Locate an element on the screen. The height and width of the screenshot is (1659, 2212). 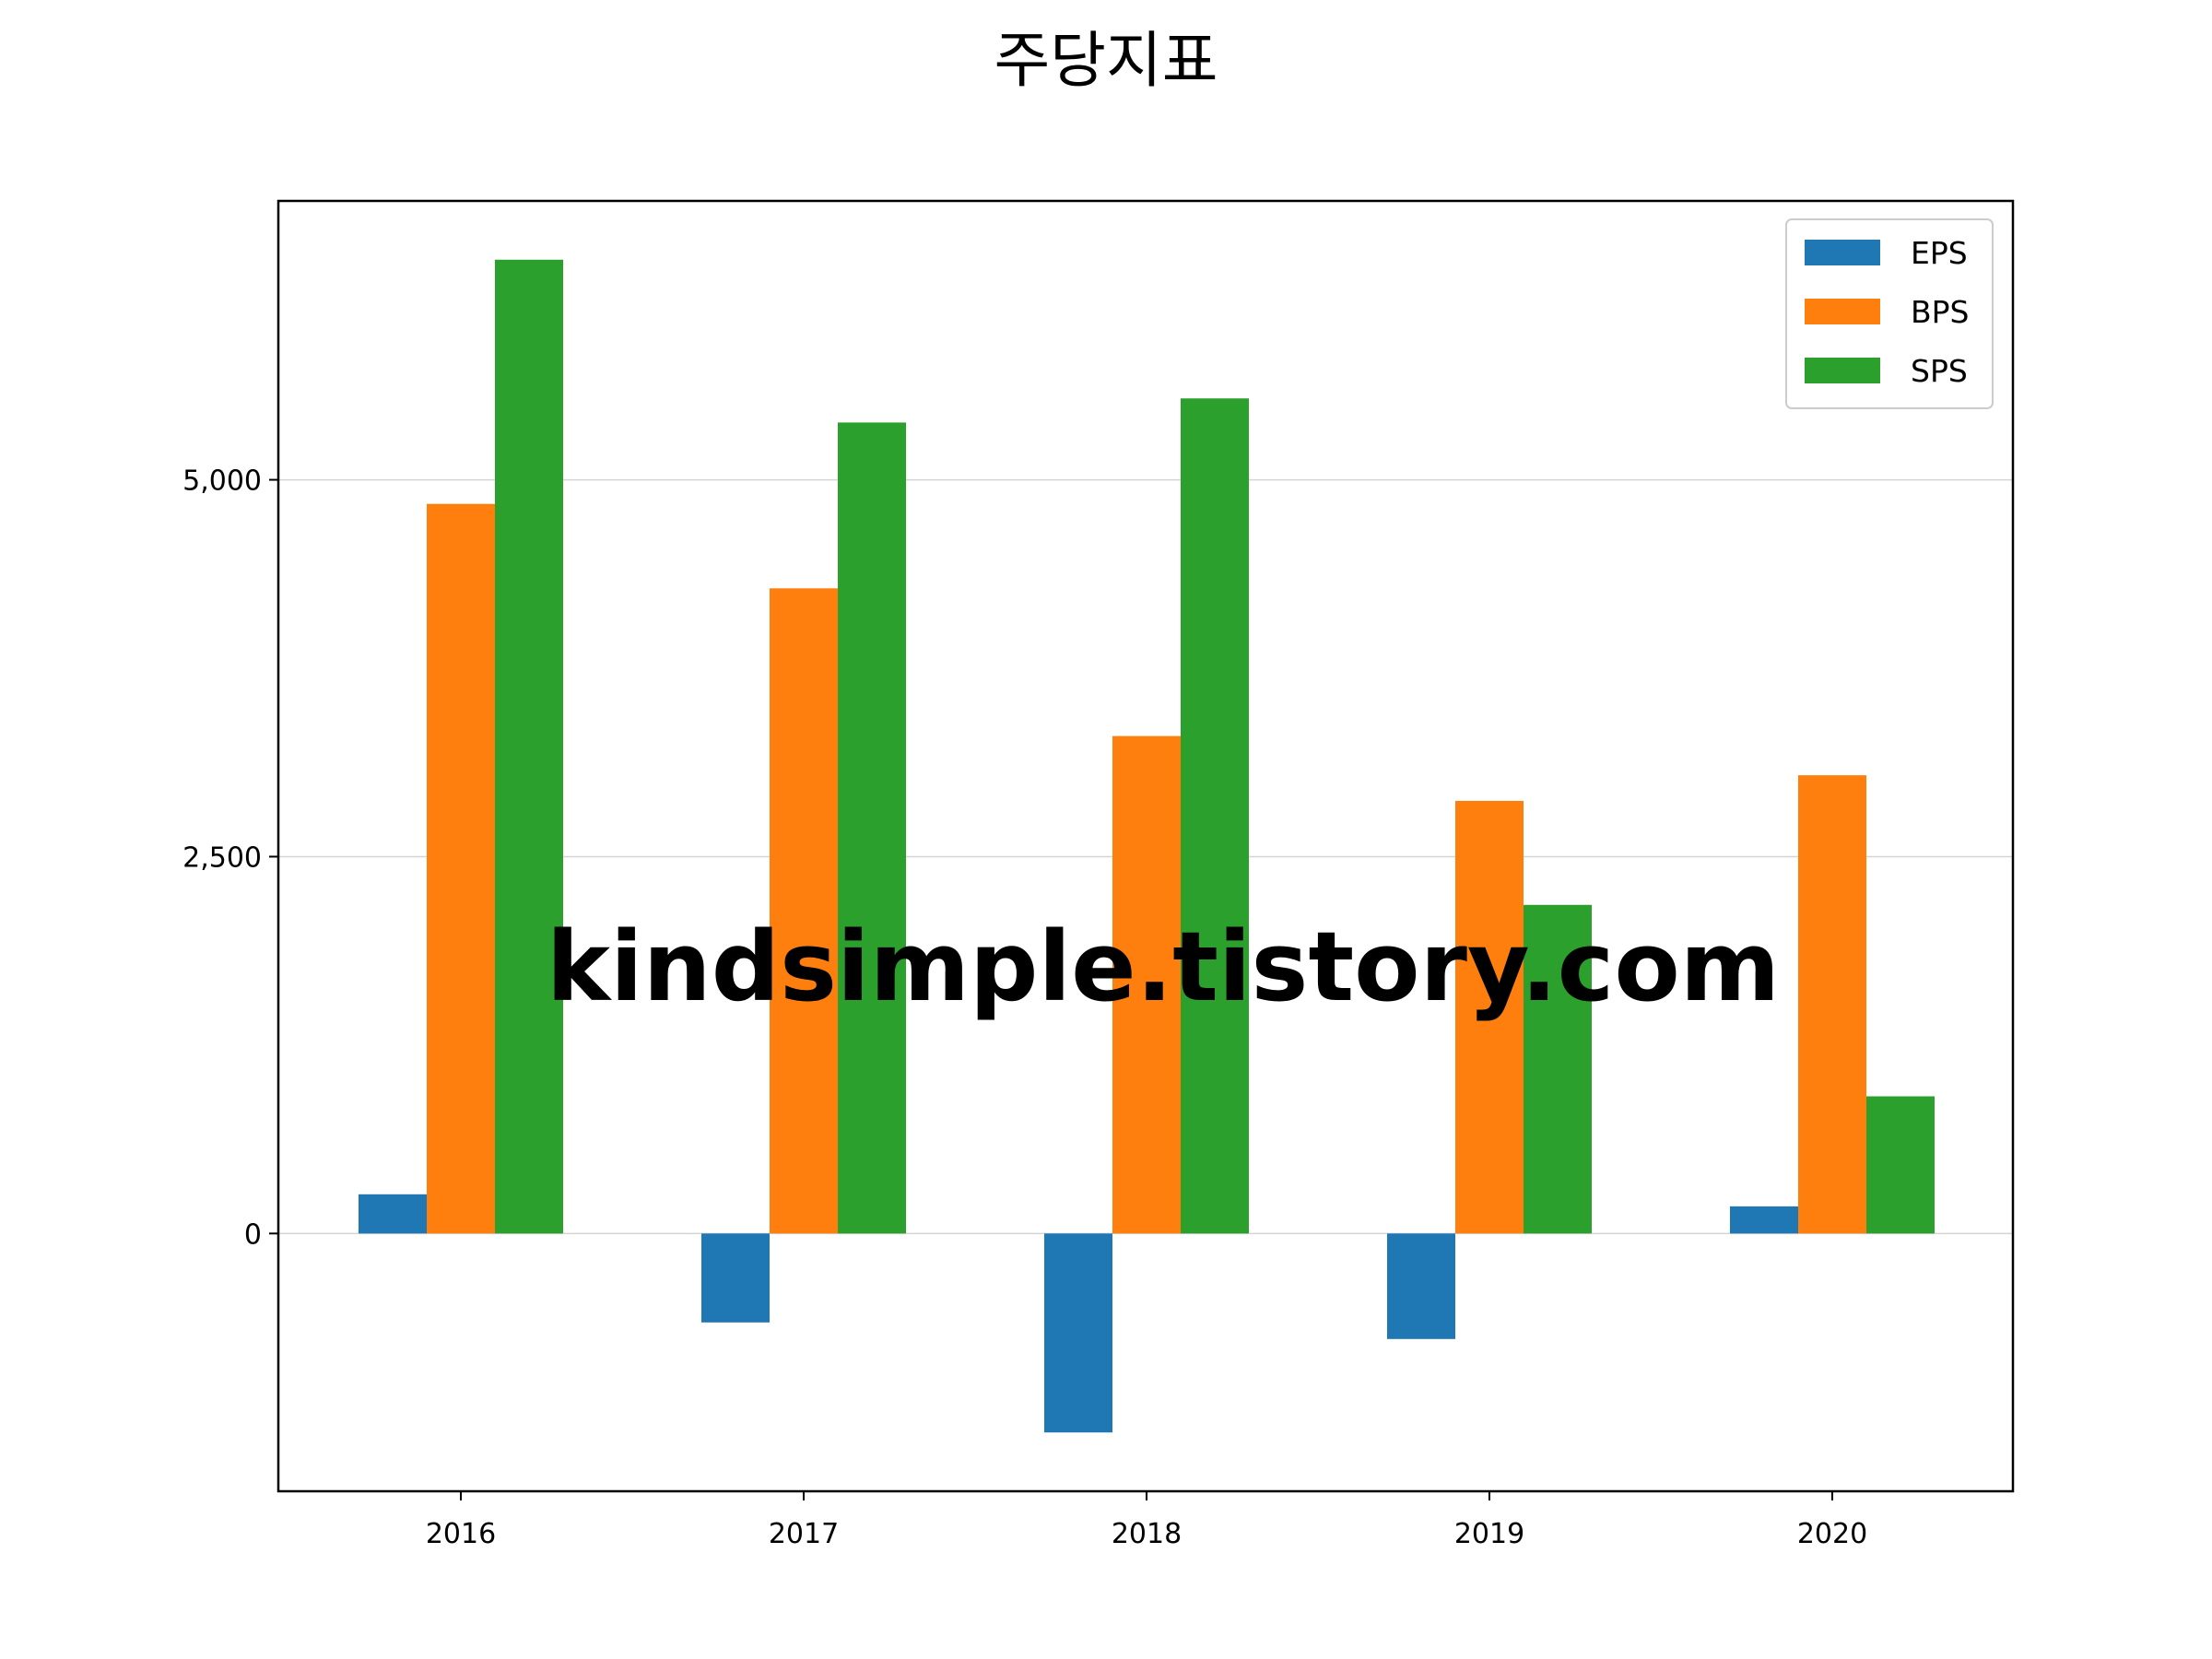
x-tick-label: 2018 is located at coordinates (1147, 1534).